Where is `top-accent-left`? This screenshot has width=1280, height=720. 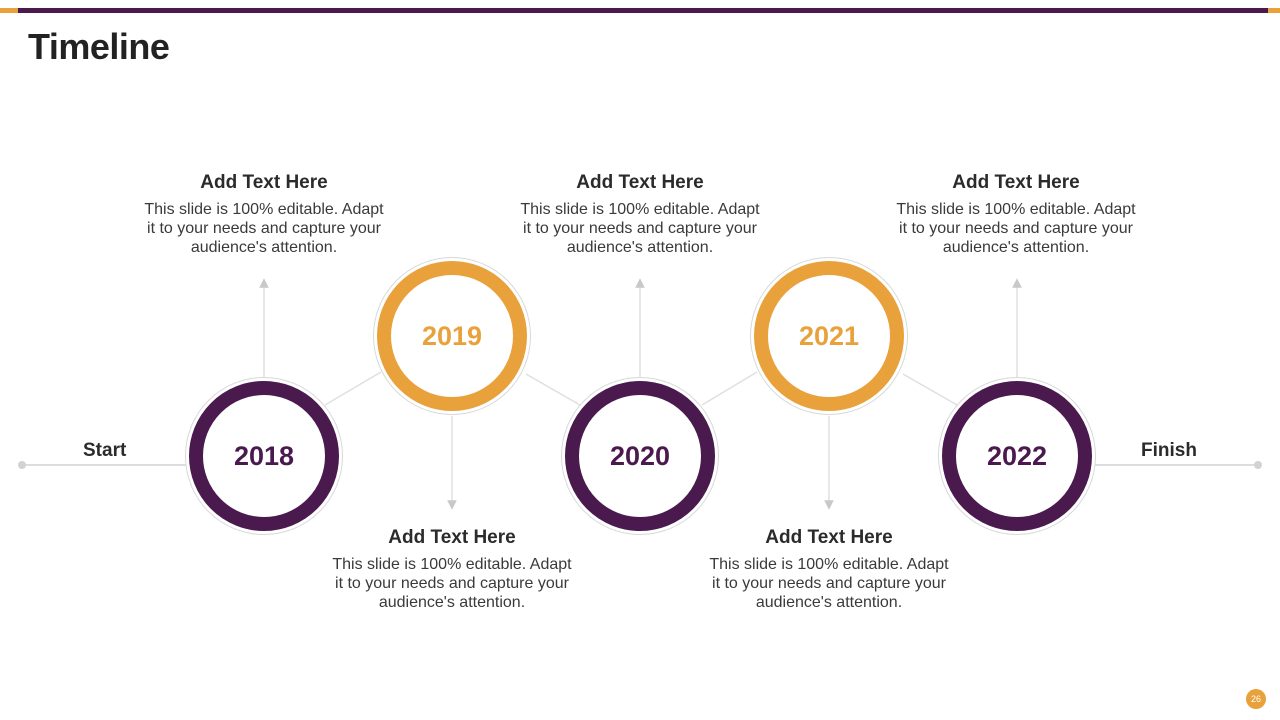
top-accent-left is located at coordinates (9, 10).